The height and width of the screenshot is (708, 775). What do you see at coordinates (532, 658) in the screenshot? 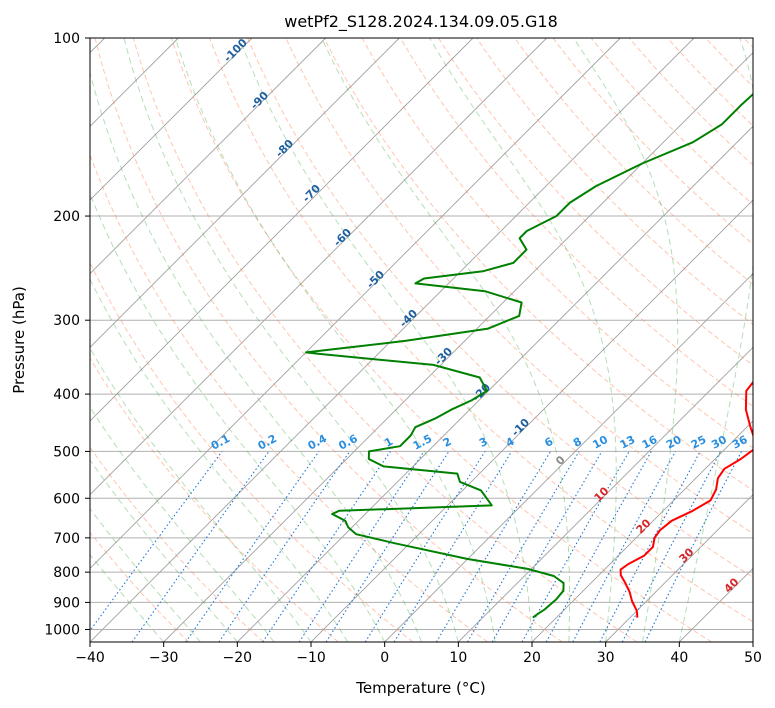
I see `x-tick-label: 20` at bounding box center [532, 658].